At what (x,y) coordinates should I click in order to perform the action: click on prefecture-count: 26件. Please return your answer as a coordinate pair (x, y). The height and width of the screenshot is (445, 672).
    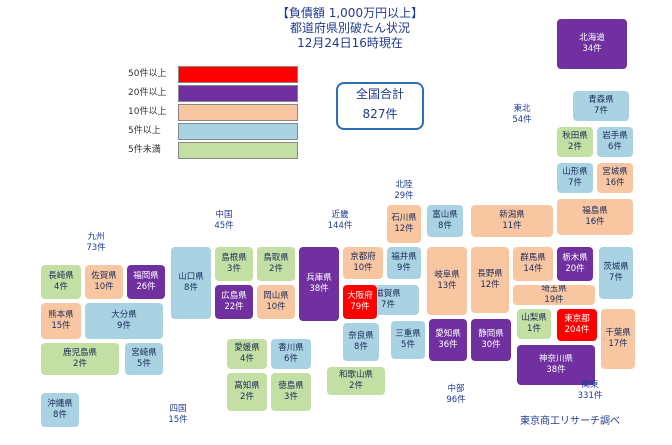
    Looking at the image, I should click on (145, 287).